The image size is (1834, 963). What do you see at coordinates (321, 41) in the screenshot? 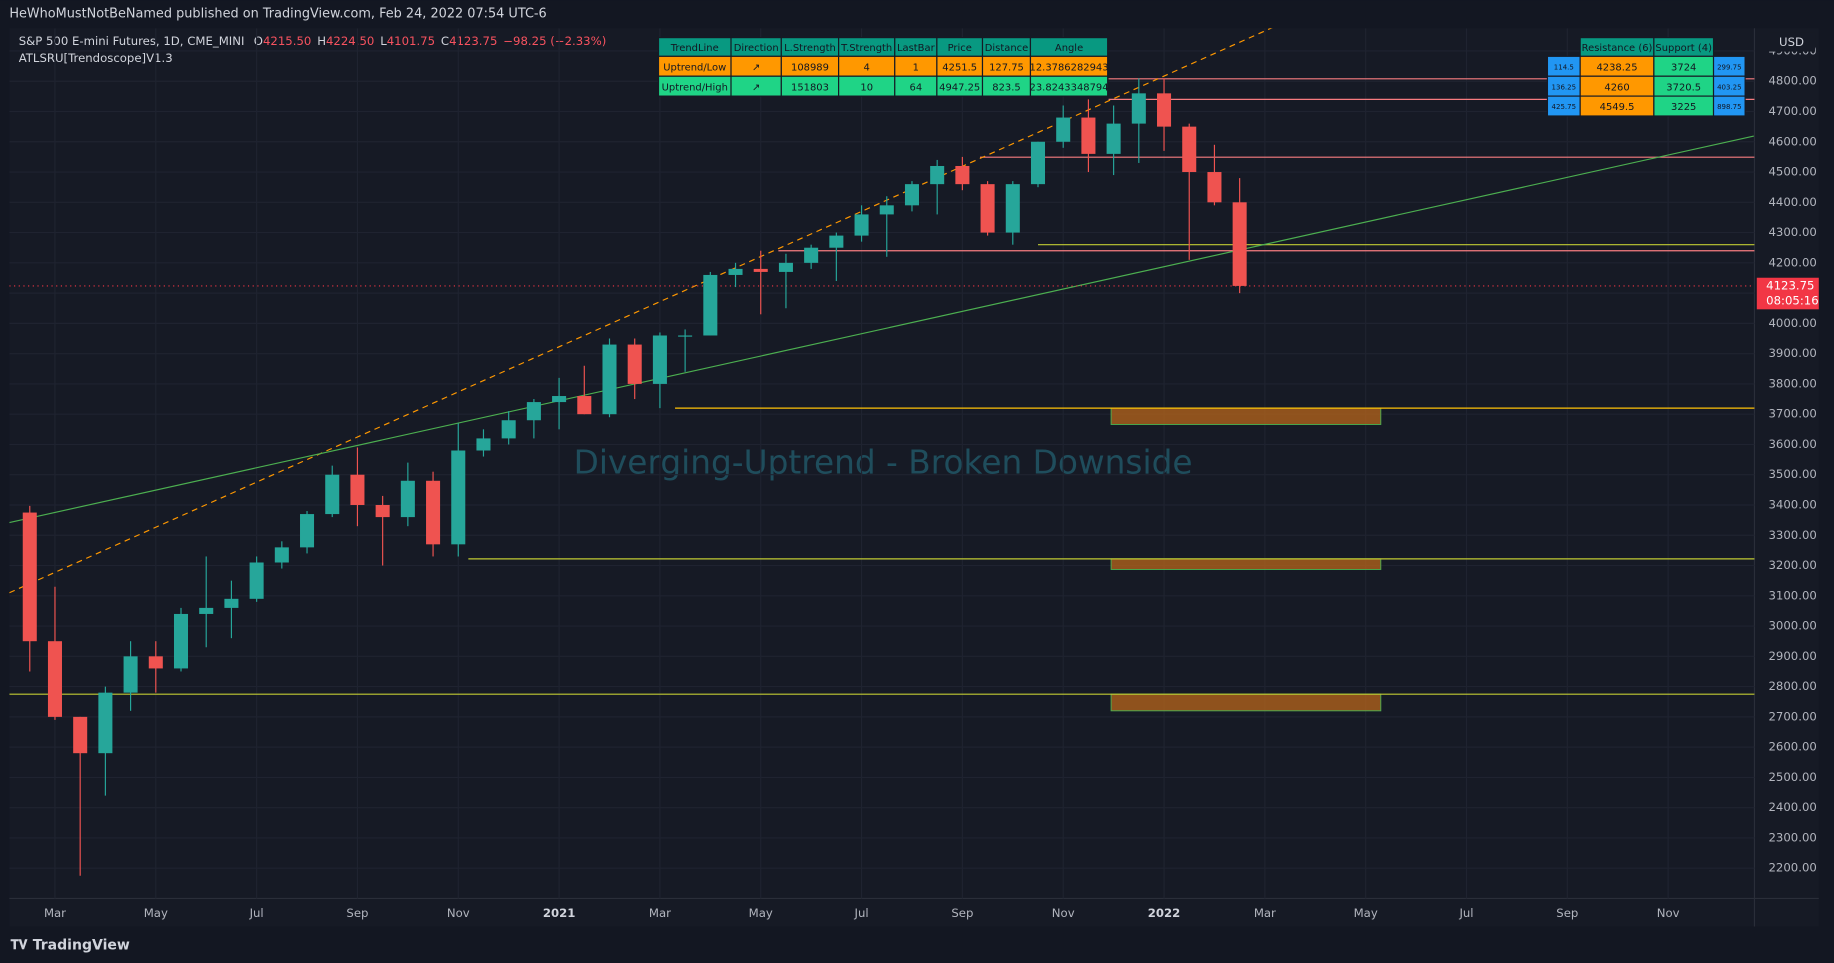
I see `ohlc-label: H` at bounding box center [321, 41].